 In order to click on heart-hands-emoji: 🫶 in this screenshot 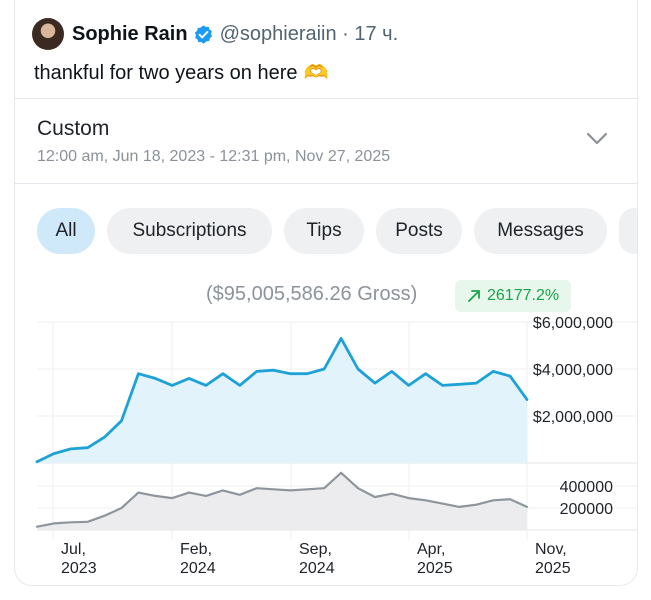, I will do `click(316, 72)`.